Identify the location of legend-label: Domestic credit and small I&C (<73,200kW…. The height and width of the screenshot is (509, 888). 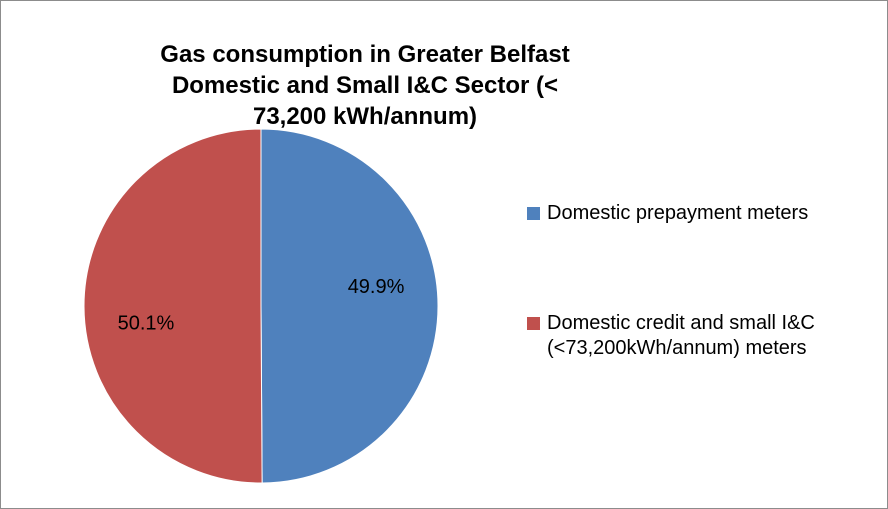
(681, 335).